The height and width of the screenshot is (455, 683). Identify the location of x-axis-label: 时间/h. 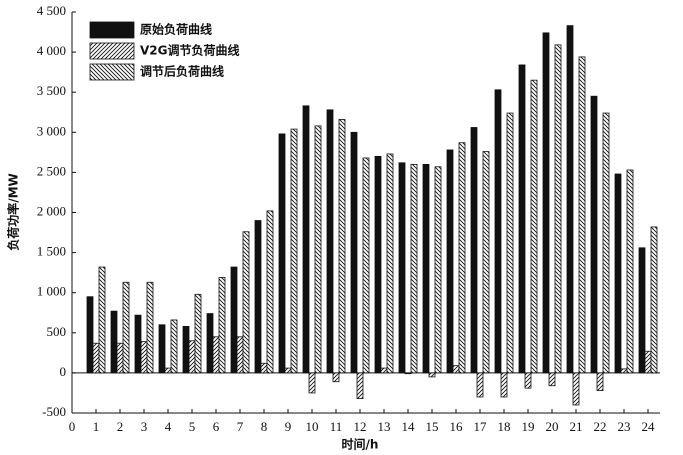
(360, 444).